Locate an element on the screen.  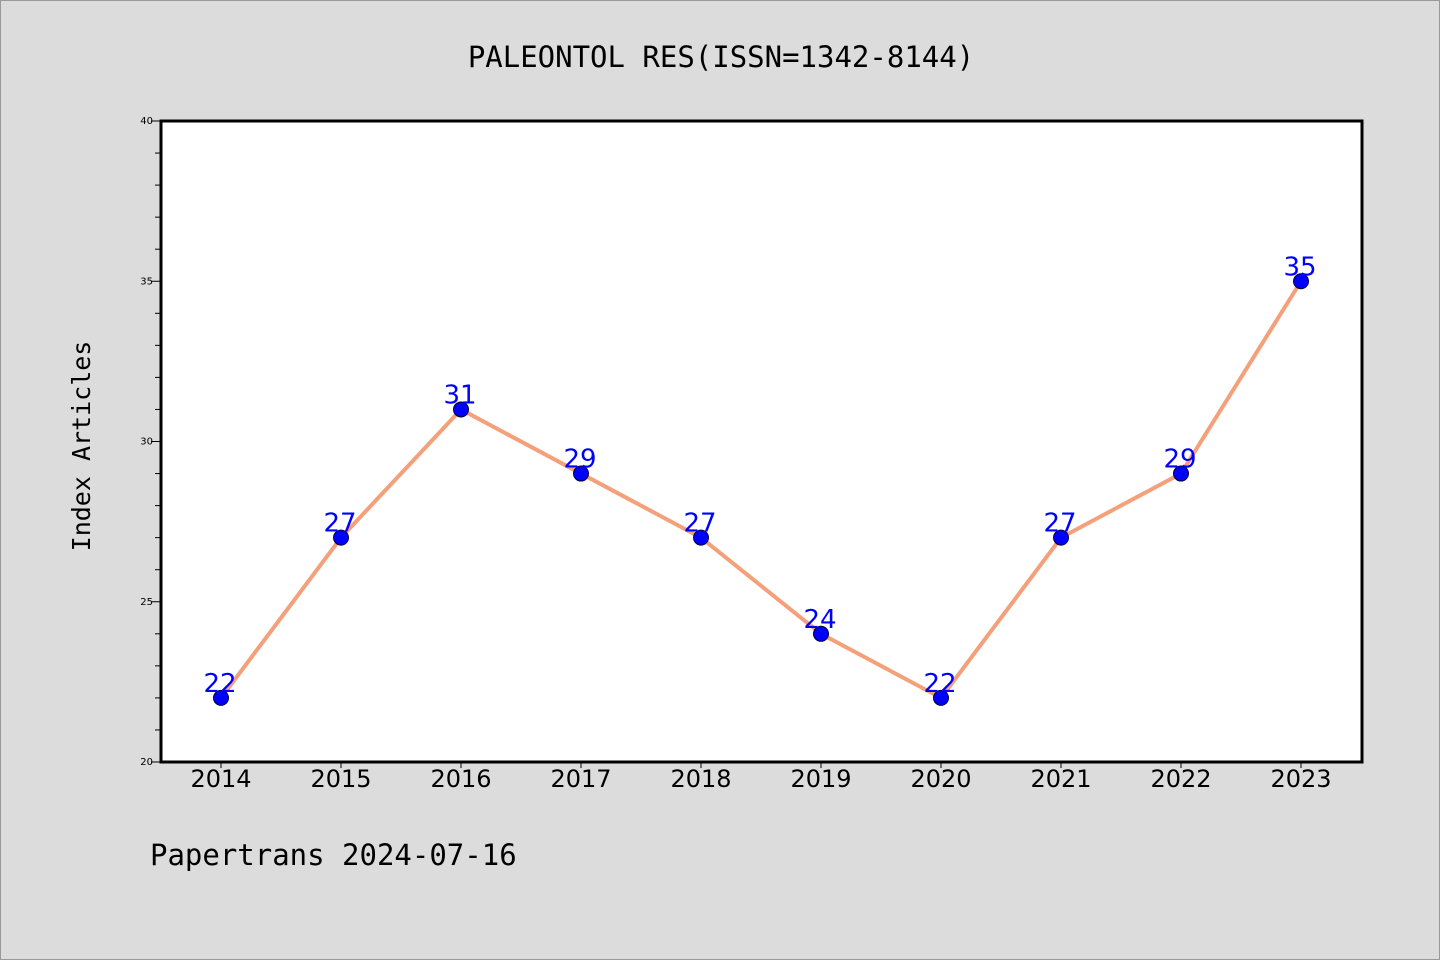
x-axis-ticks: 2014 2015 2016 2017 2018 2019 2020 2021 2022 2023 is located at coordinates (761, 777).